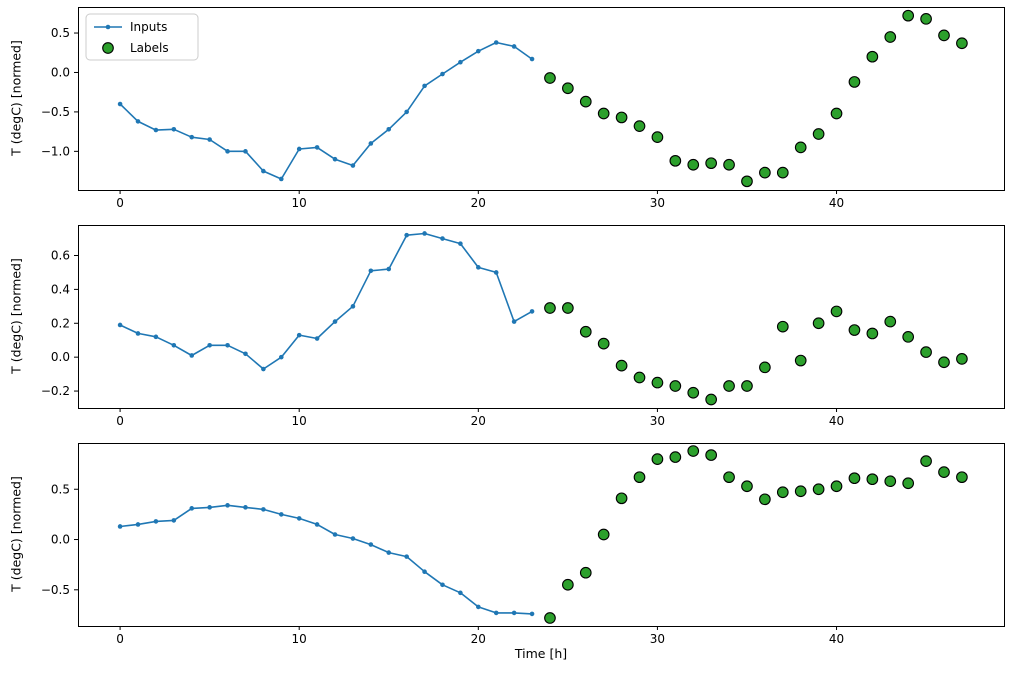  What do you see at coordinates (55, 590) in the screenshot?
I see `y-tick-label: −0.5` at bounding box center [55, 590].